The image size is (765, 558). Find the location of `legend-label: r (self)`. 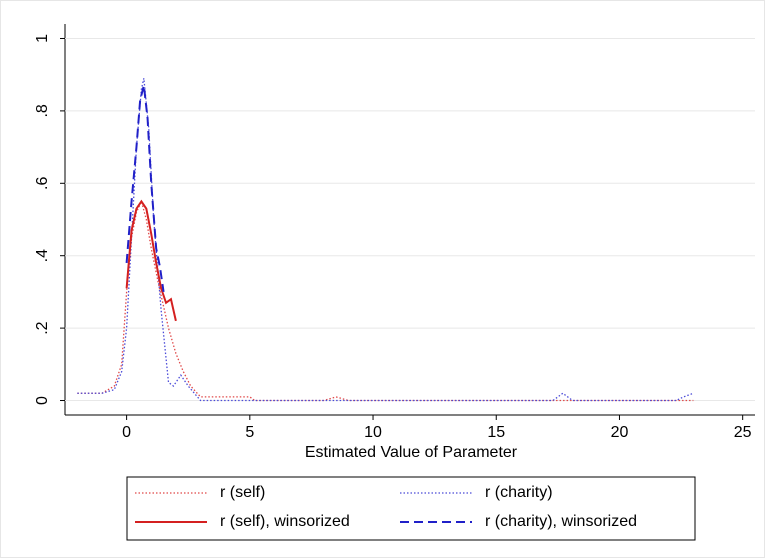

legend-label: r (self) is located at coordinates (242, 492).